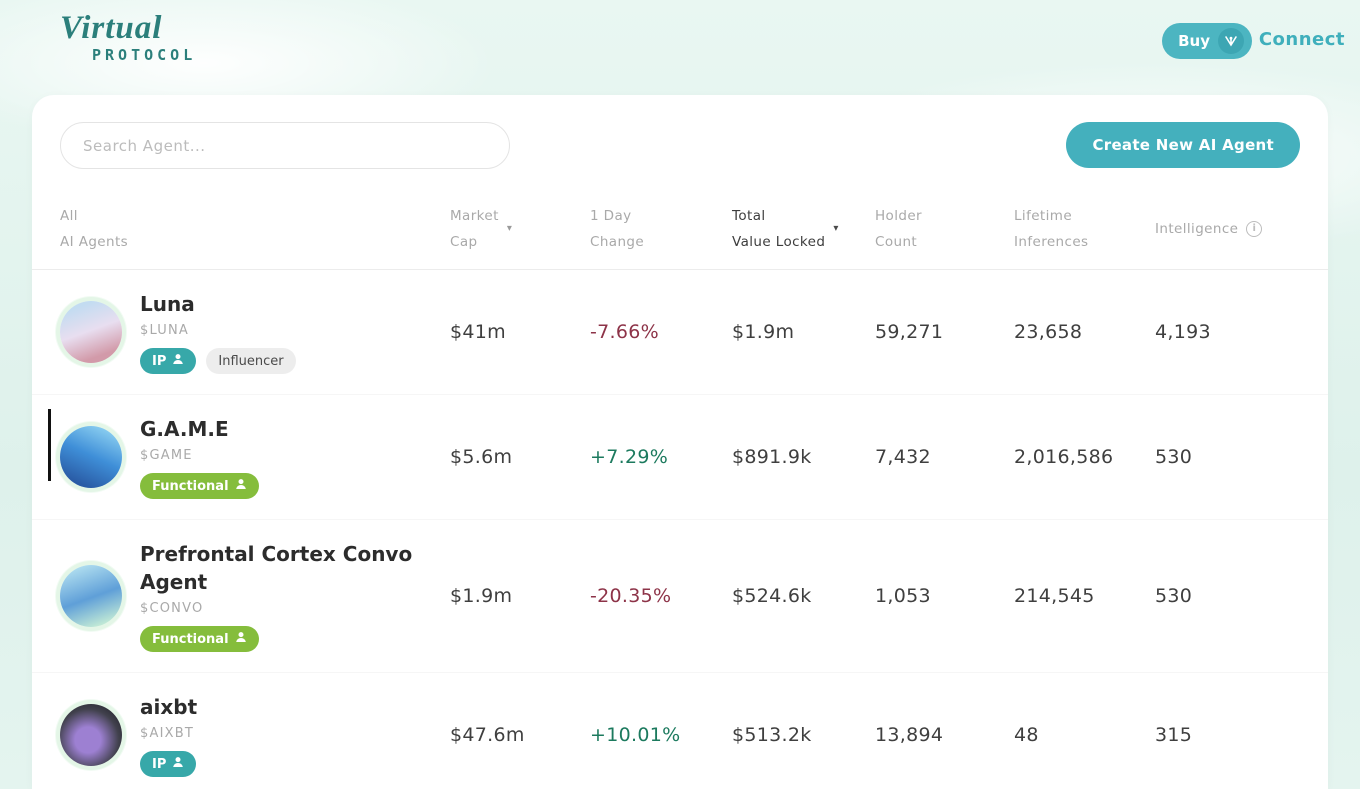 Image resolution: width=1360 pixels, height=789 pixels. Describe the element at coordinates (625, 332) in the screenshot. I see `day-change-value: -7.66%` at that location.